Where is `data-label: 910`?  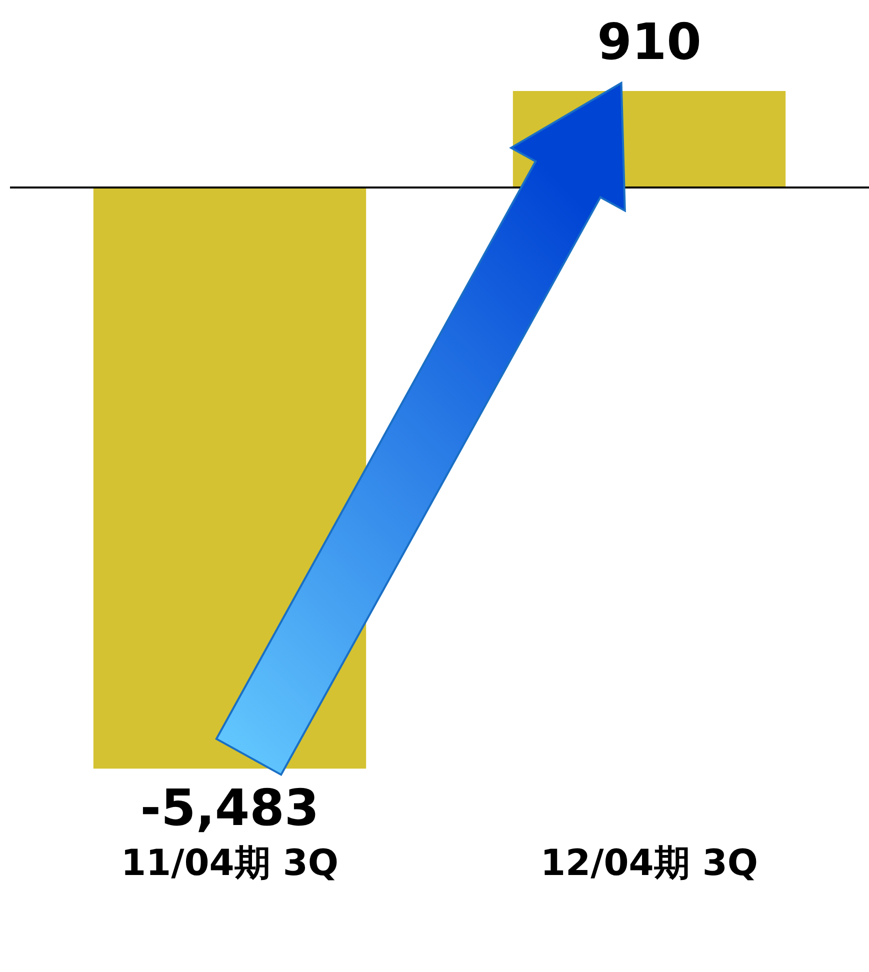
data-label: 910 is located at coordinates (649, 41).